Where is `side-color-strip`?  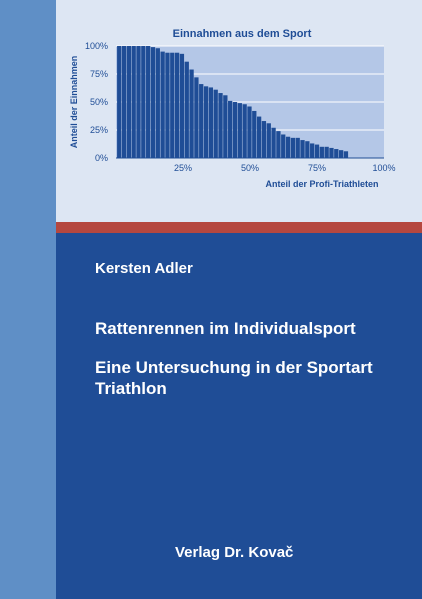
side-color-strip is located at coordinates (28, 299).